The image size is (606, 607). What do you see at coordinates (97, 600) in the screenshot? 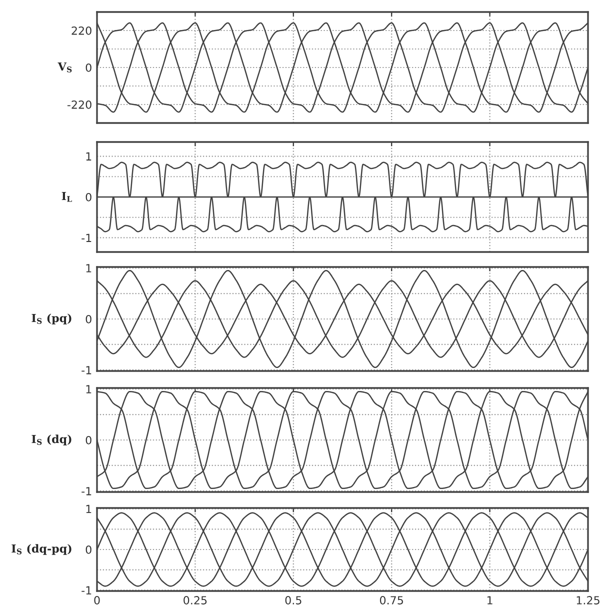
I see `x-tick-label: 0` at bounding box center [97, 600].